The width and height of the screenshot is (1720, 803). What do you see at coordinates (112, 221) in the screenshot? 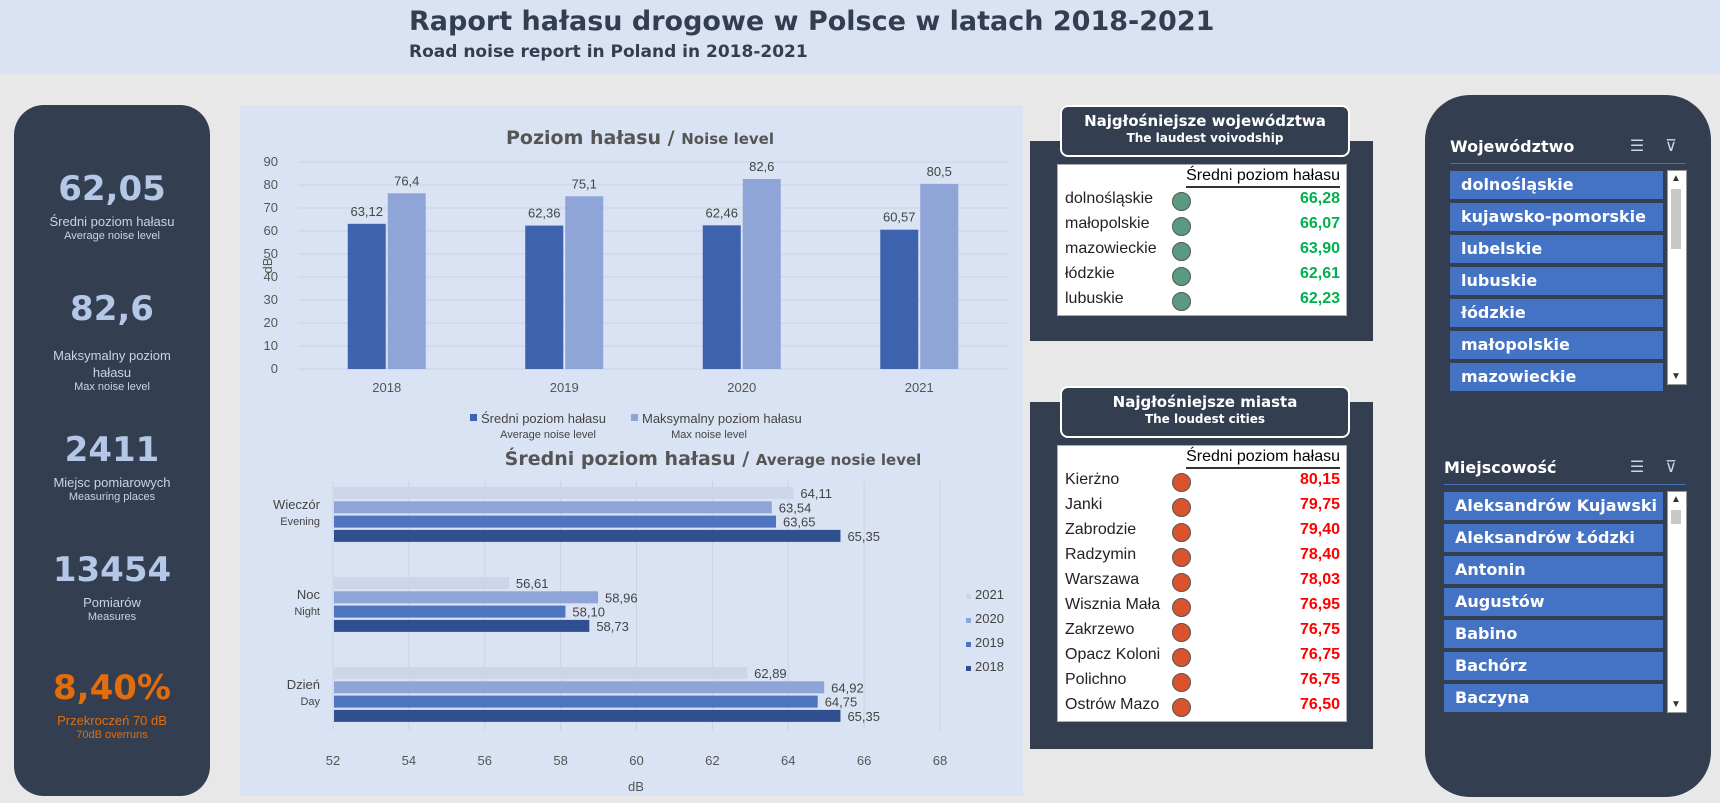
I see `kpi-label: Średni poziom hałasu` at bounding box center [112, 221].